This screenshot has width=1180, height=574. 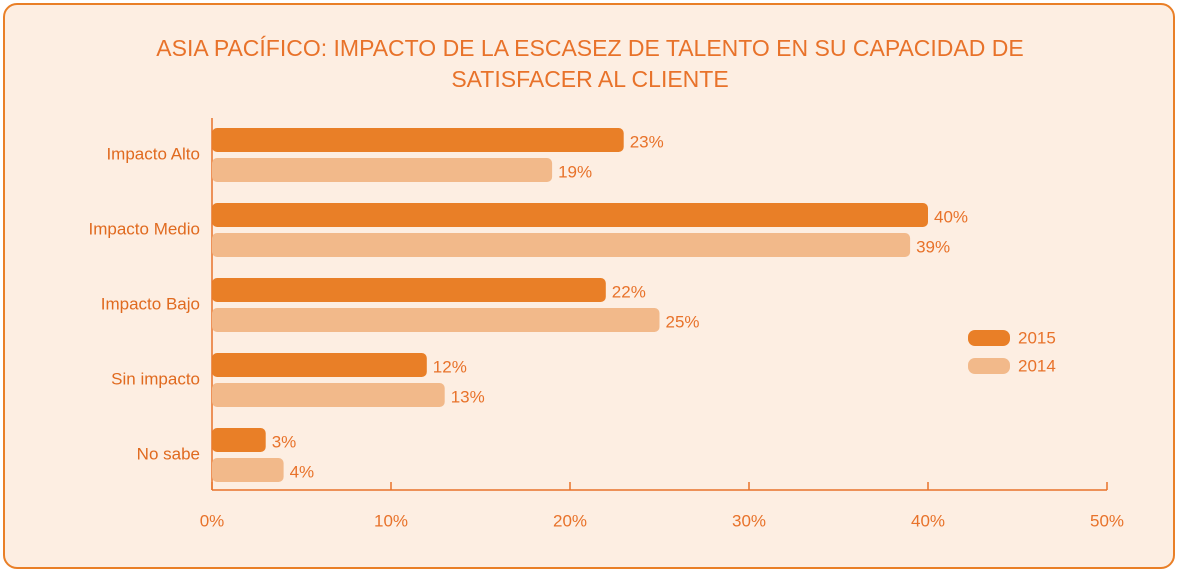 I want to click on value-label: 22%, so click(x=629, y=291).